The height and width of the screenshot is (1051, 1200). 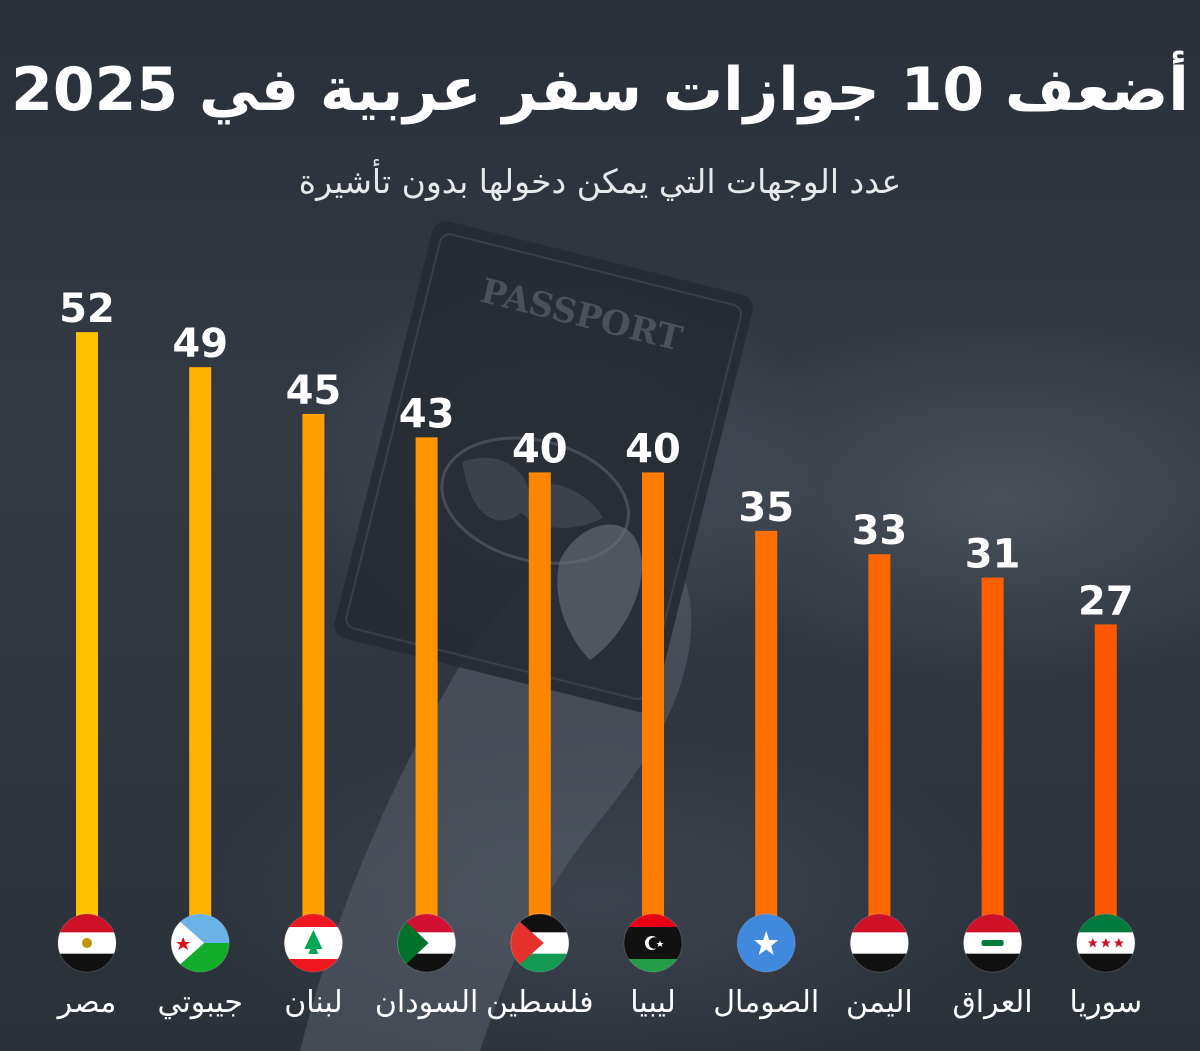 I want to click on category-label: العراق, so click(x=993, y=1002).